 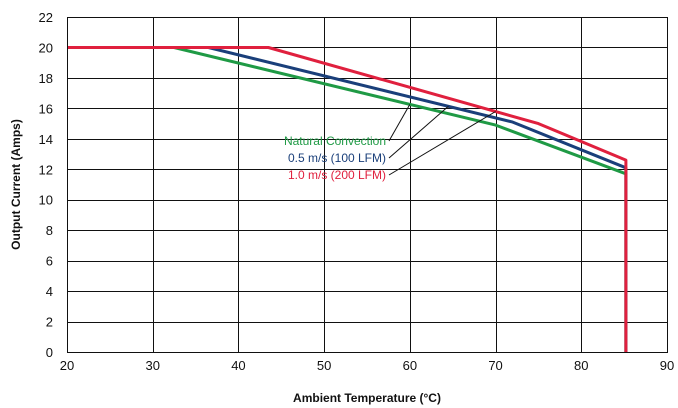 What do you see at coordinates (49, 291) in the screenshot?
I see `y-tick-label: 4` at bounding box center [49, 291].